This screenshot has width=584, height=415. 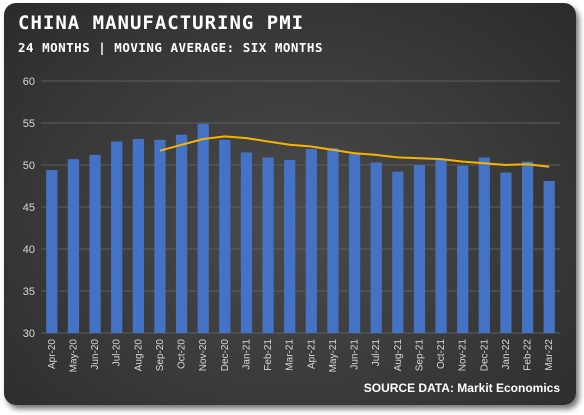 What do you see at coordinates (549, 355) in the screenshot?
I see `x-tick-label-Mar-22: Mar-22` at bounding box center [549, 355].